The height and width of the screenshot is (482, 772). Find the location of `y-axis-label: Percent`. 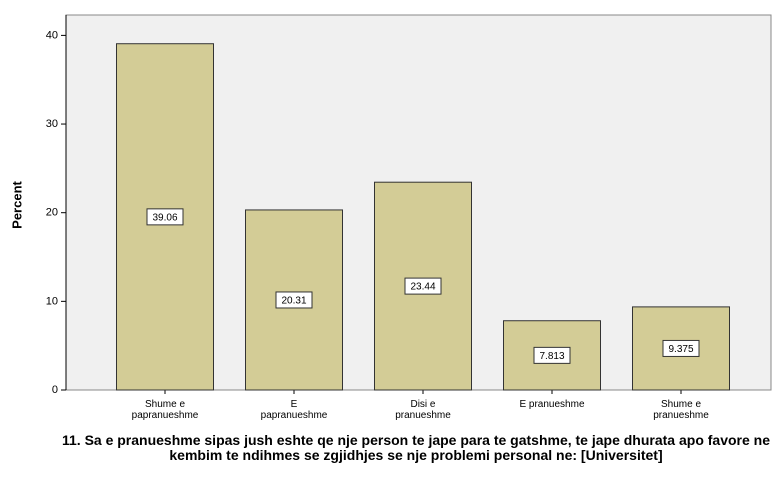

y-axis-label: Percent is located at coordinates (16, 204).